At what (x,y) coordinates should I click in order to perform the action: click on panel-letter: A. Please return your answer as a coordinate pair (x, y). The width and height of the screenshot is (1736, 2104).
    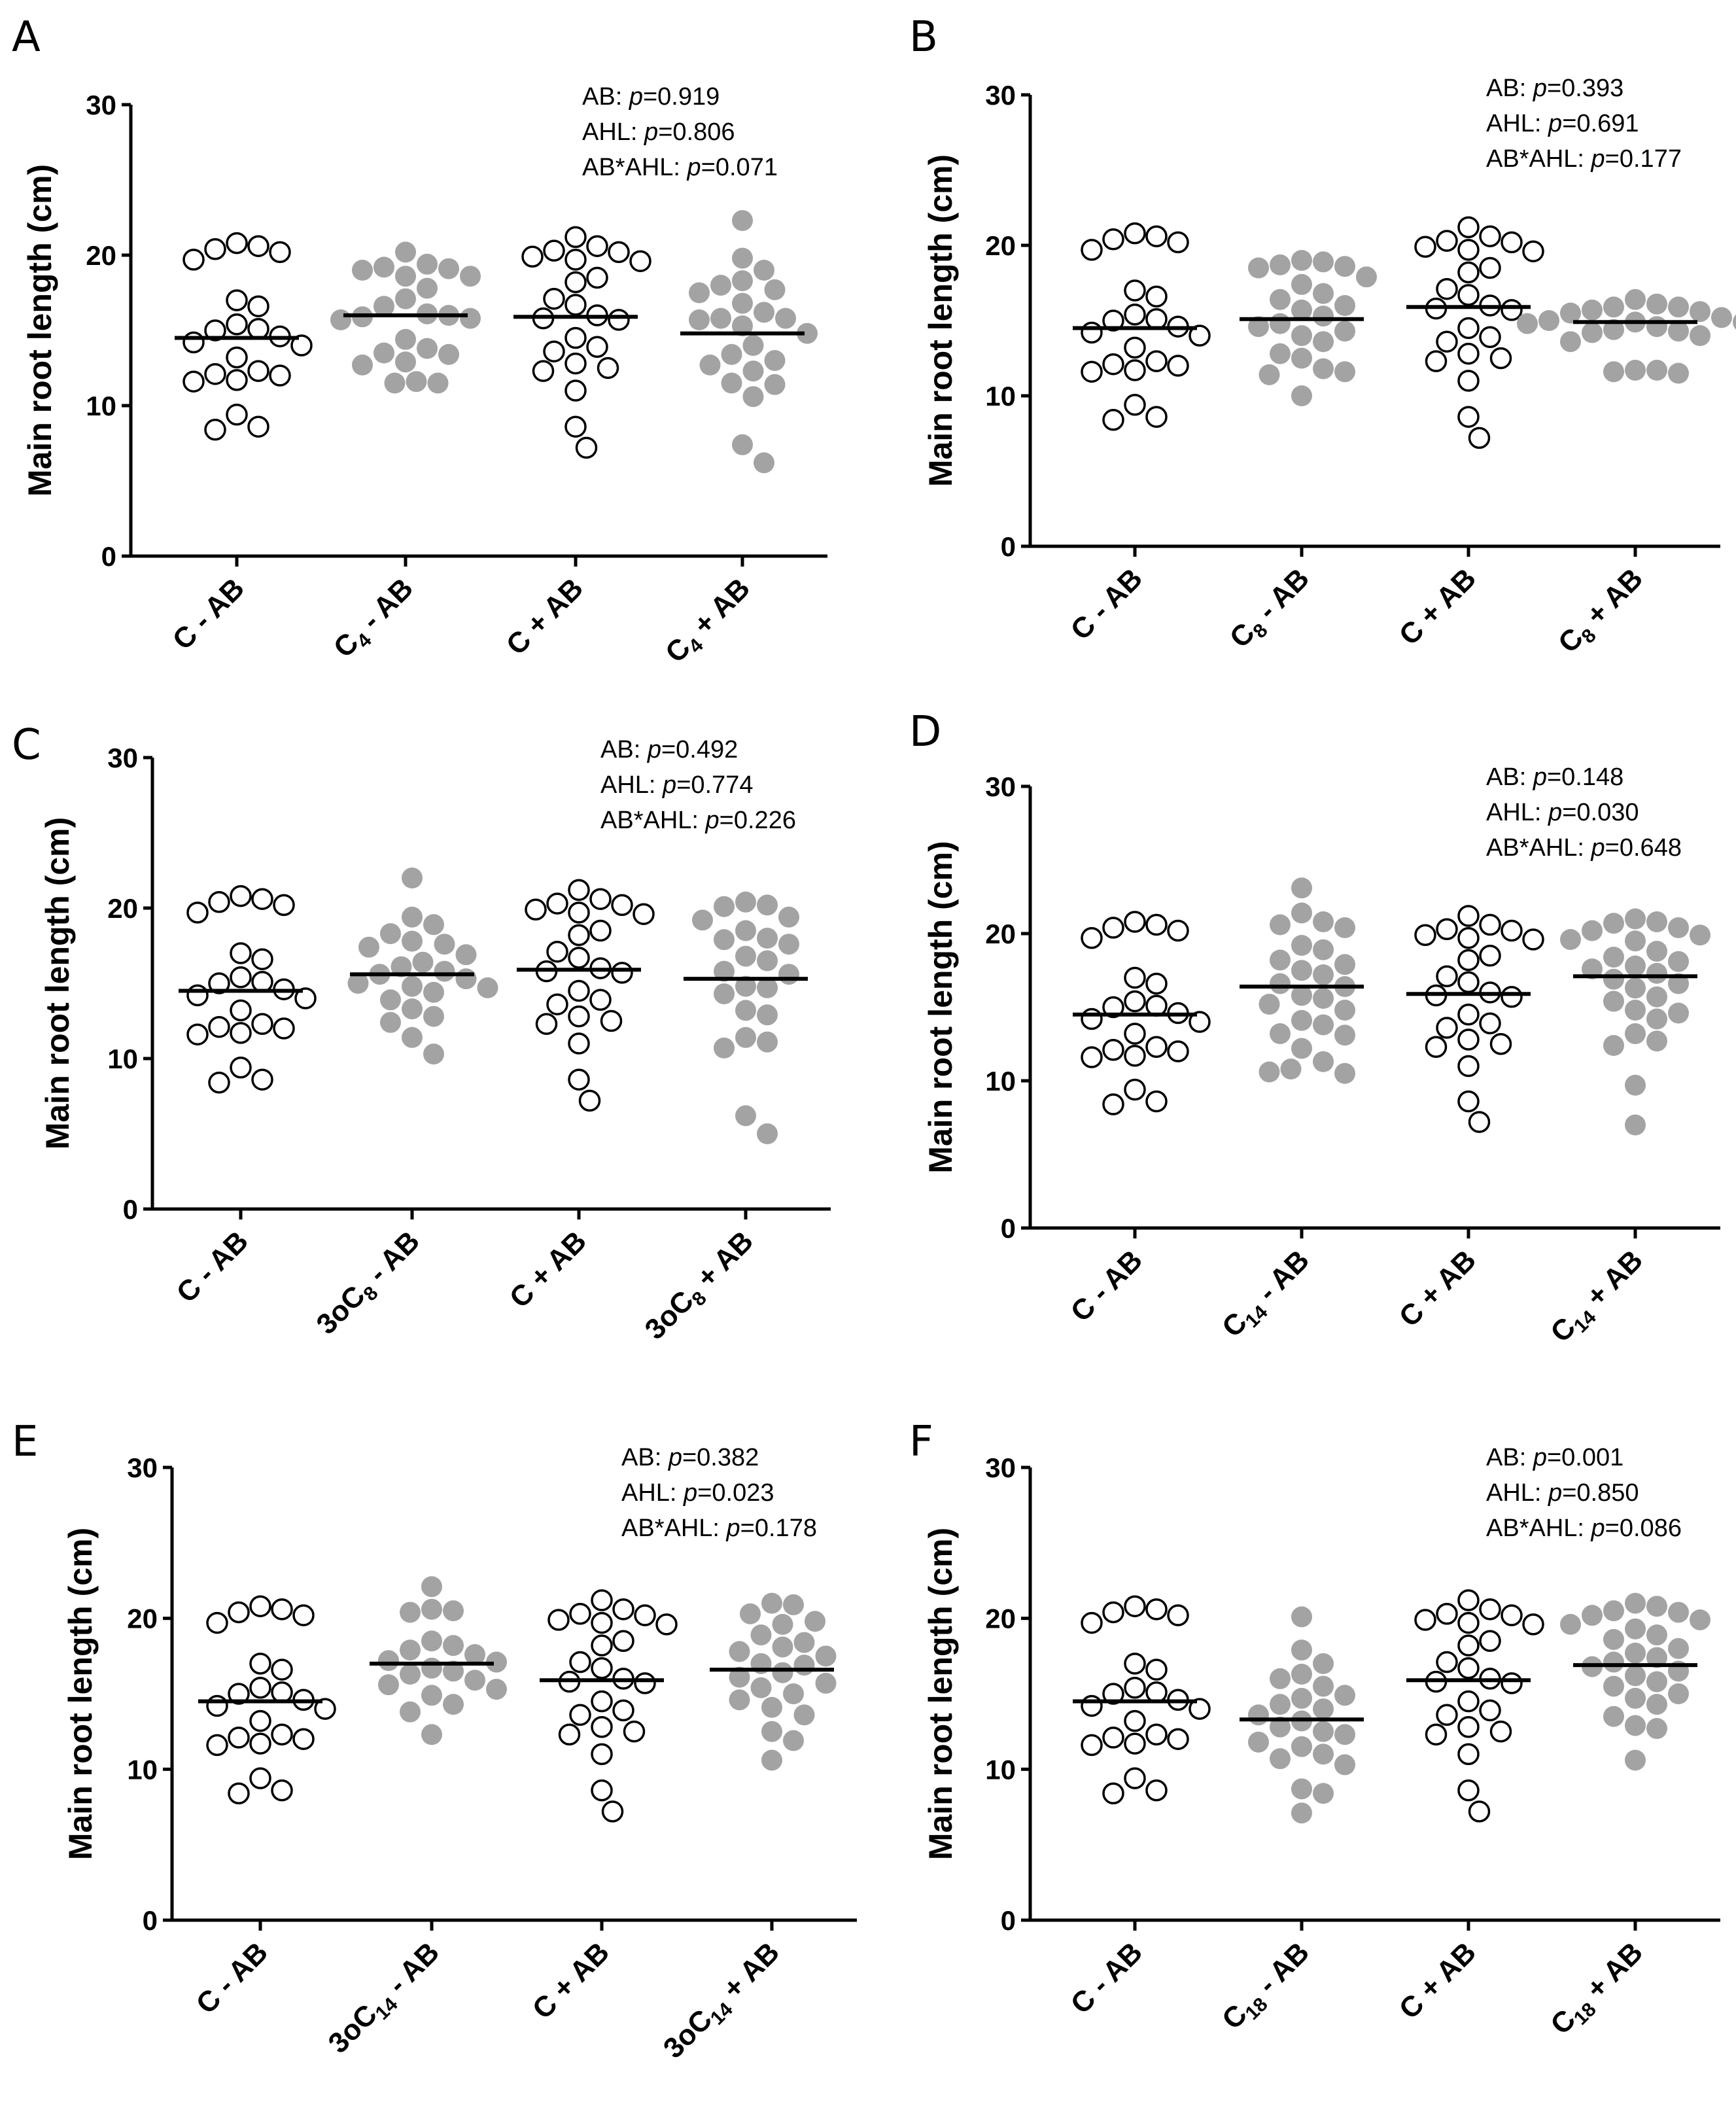
    Looking at the image, I should click on (26, 37).